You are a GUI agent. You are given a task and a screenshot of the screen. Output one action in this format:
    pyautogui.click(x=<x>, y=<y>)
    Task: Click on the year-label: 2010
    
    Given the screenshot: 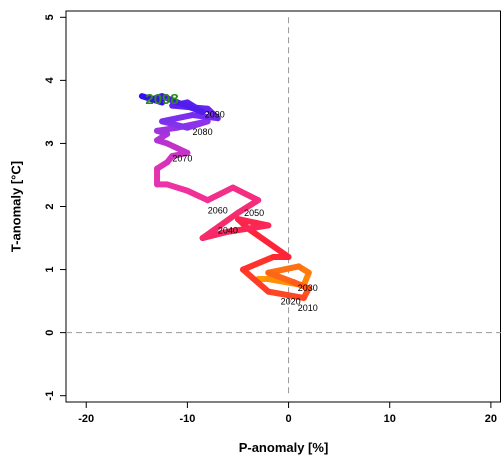 What is the action you would take?
    pyautogui.click(x=308, y=308)
    